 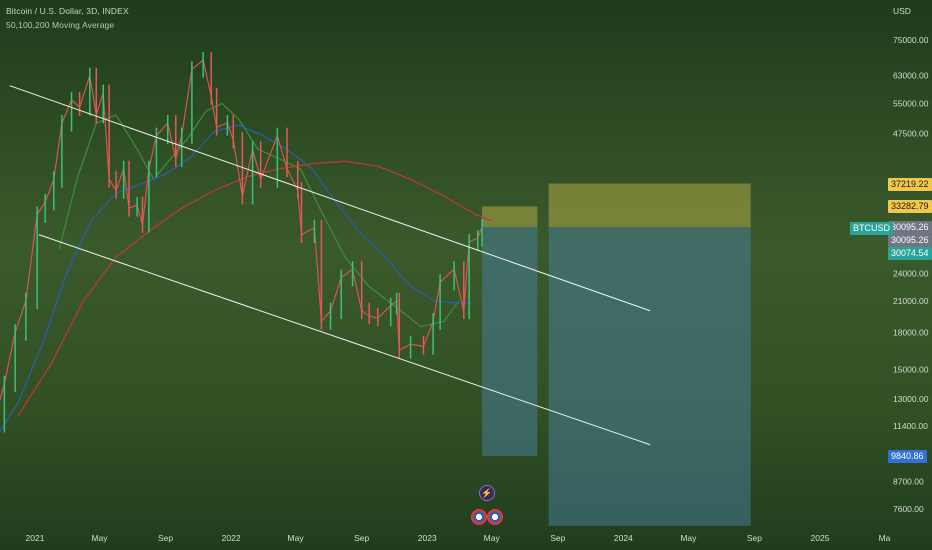 What do you see at coordinates (623, 538) in the screenshot?
I see `x-tick-label: 2024` at bounding box center [623, 538].